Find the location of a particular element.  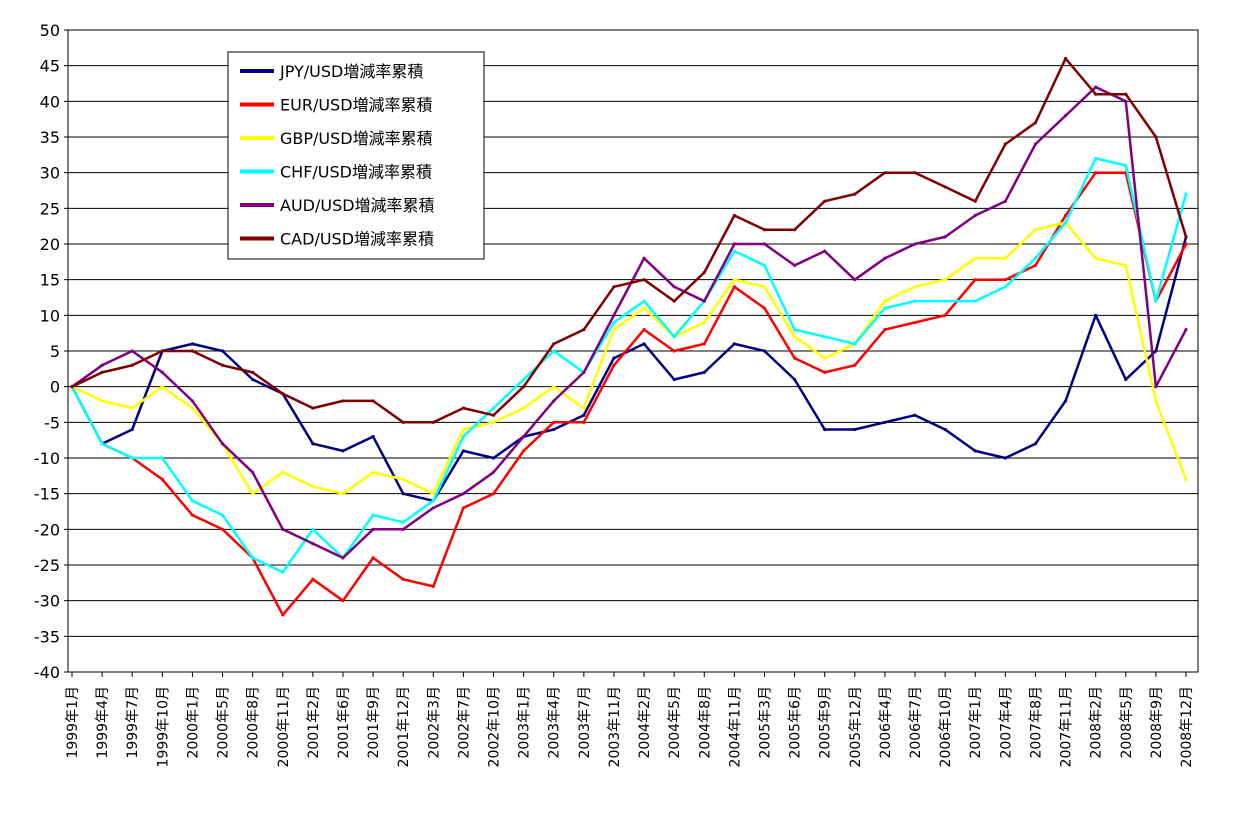

x-tick-label: 1999年10月 is located at coordinates (163, 726).